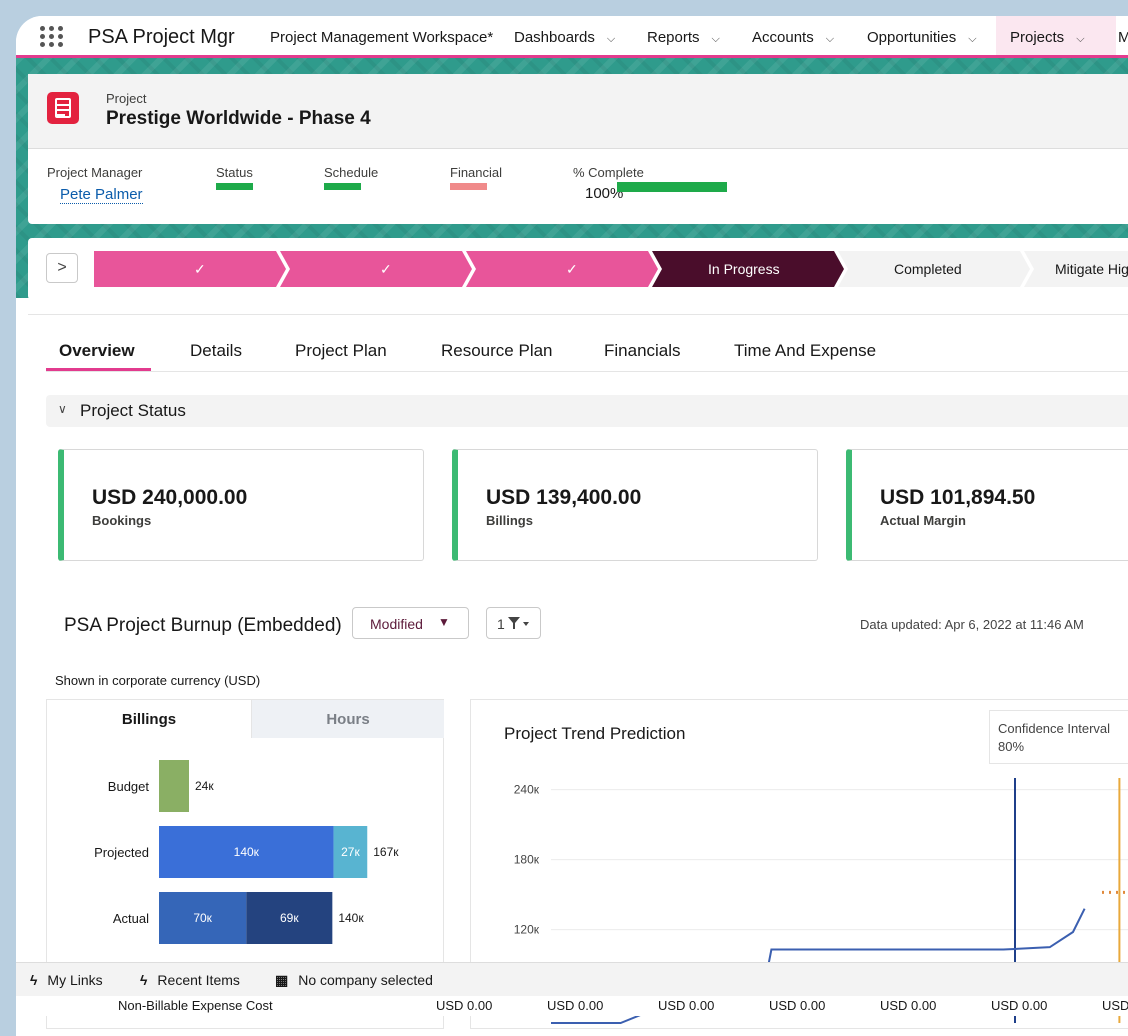 Image resolution: width=1128 pixels, height=1036 pixels. I want to click on confidence-interval-title: Confidence Interval, so click(1054, 728).